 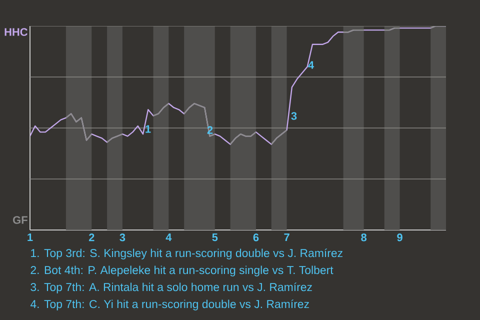 I want to click on x-tick-label: 5, so click(x=215, y=238).